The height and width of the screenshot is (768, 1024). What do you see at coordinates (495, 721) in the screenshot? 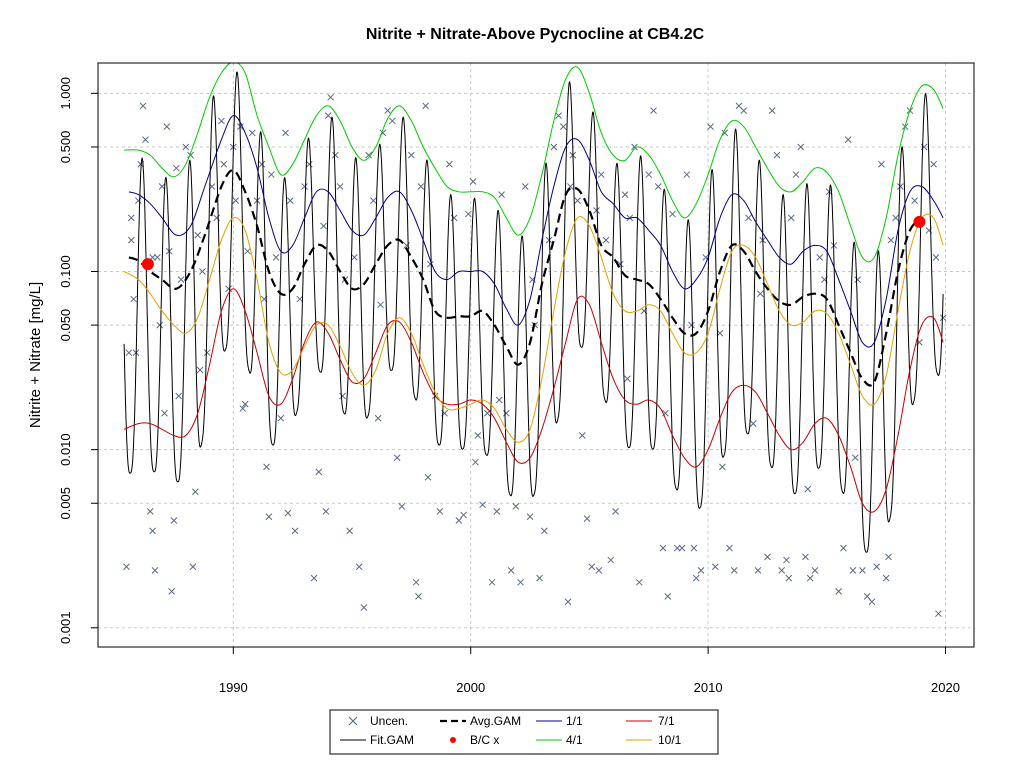
I see `legend-avg-label: Avg.GAM` at bounding box center [495, 721].